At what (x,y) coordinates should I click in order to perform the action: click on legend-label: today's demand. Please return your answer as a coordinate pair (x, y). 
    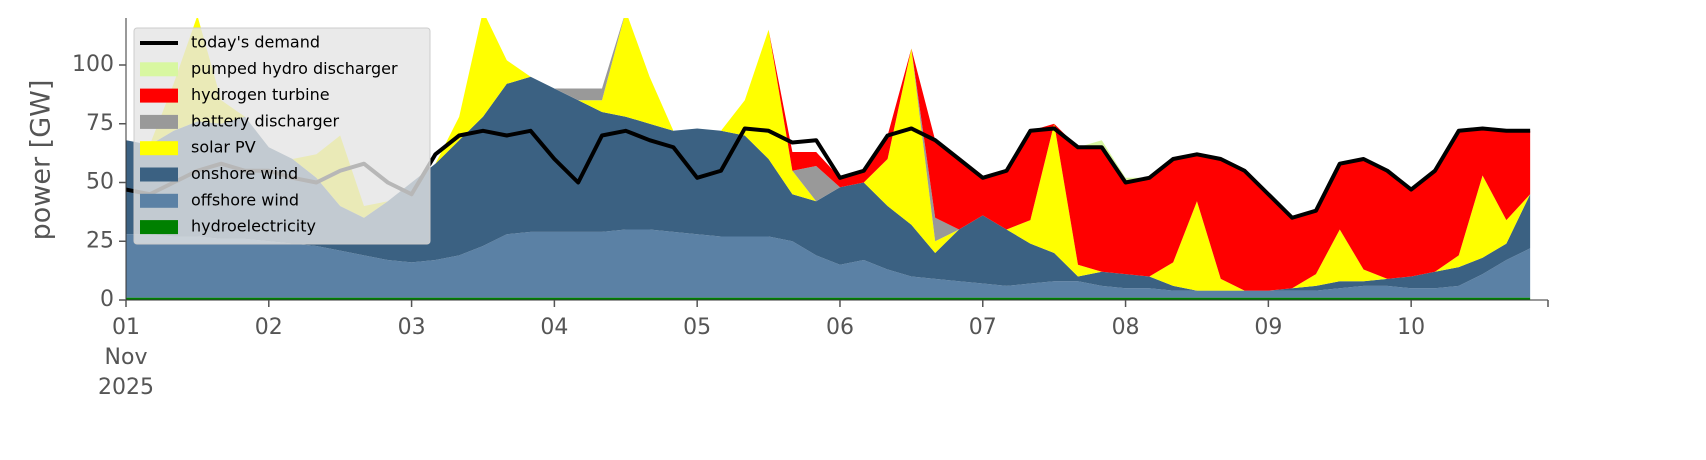
    Looking at the image, I should click on (255, 42).